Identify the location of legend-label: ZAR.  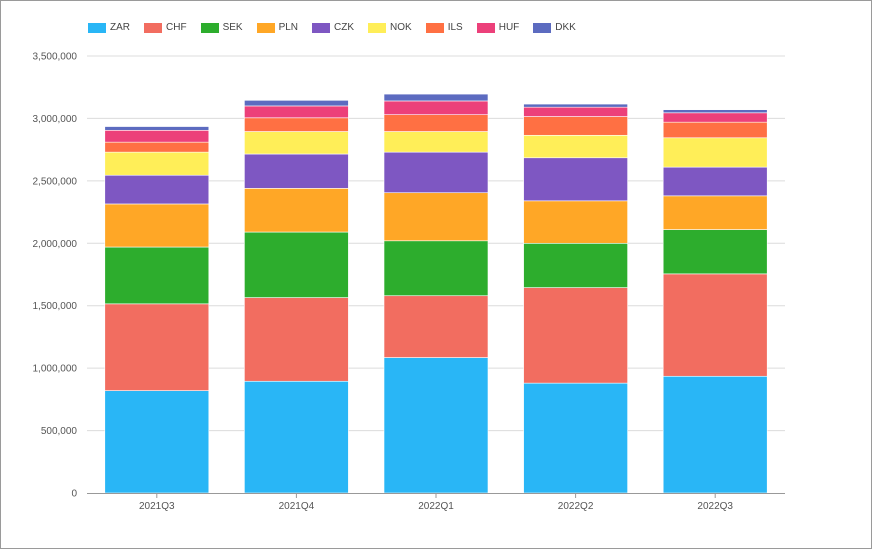
(120, 27).